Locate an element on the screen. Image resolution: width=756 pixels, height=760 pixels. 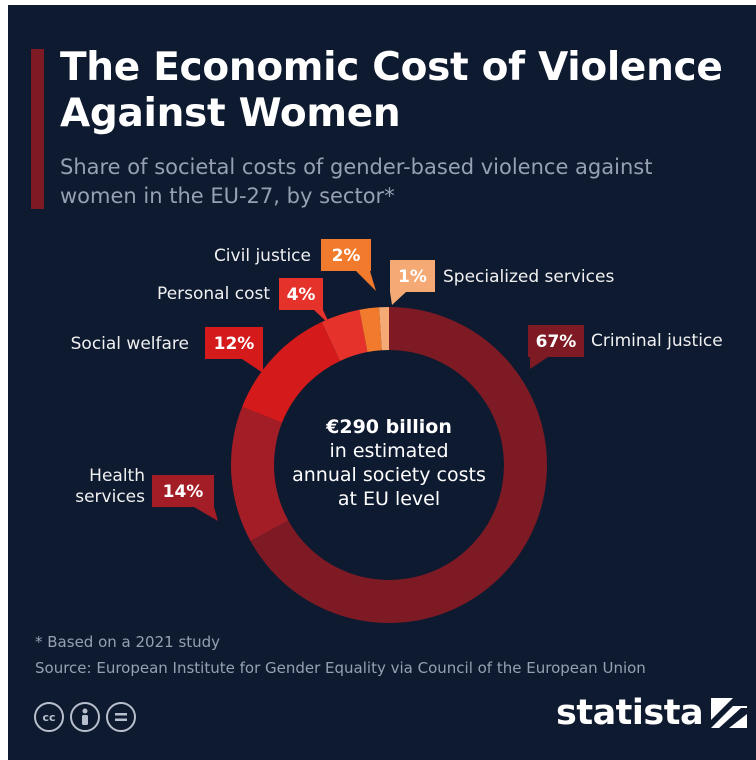
category-label-social-welfare: Social welfare is located at coordinates (130, 344).